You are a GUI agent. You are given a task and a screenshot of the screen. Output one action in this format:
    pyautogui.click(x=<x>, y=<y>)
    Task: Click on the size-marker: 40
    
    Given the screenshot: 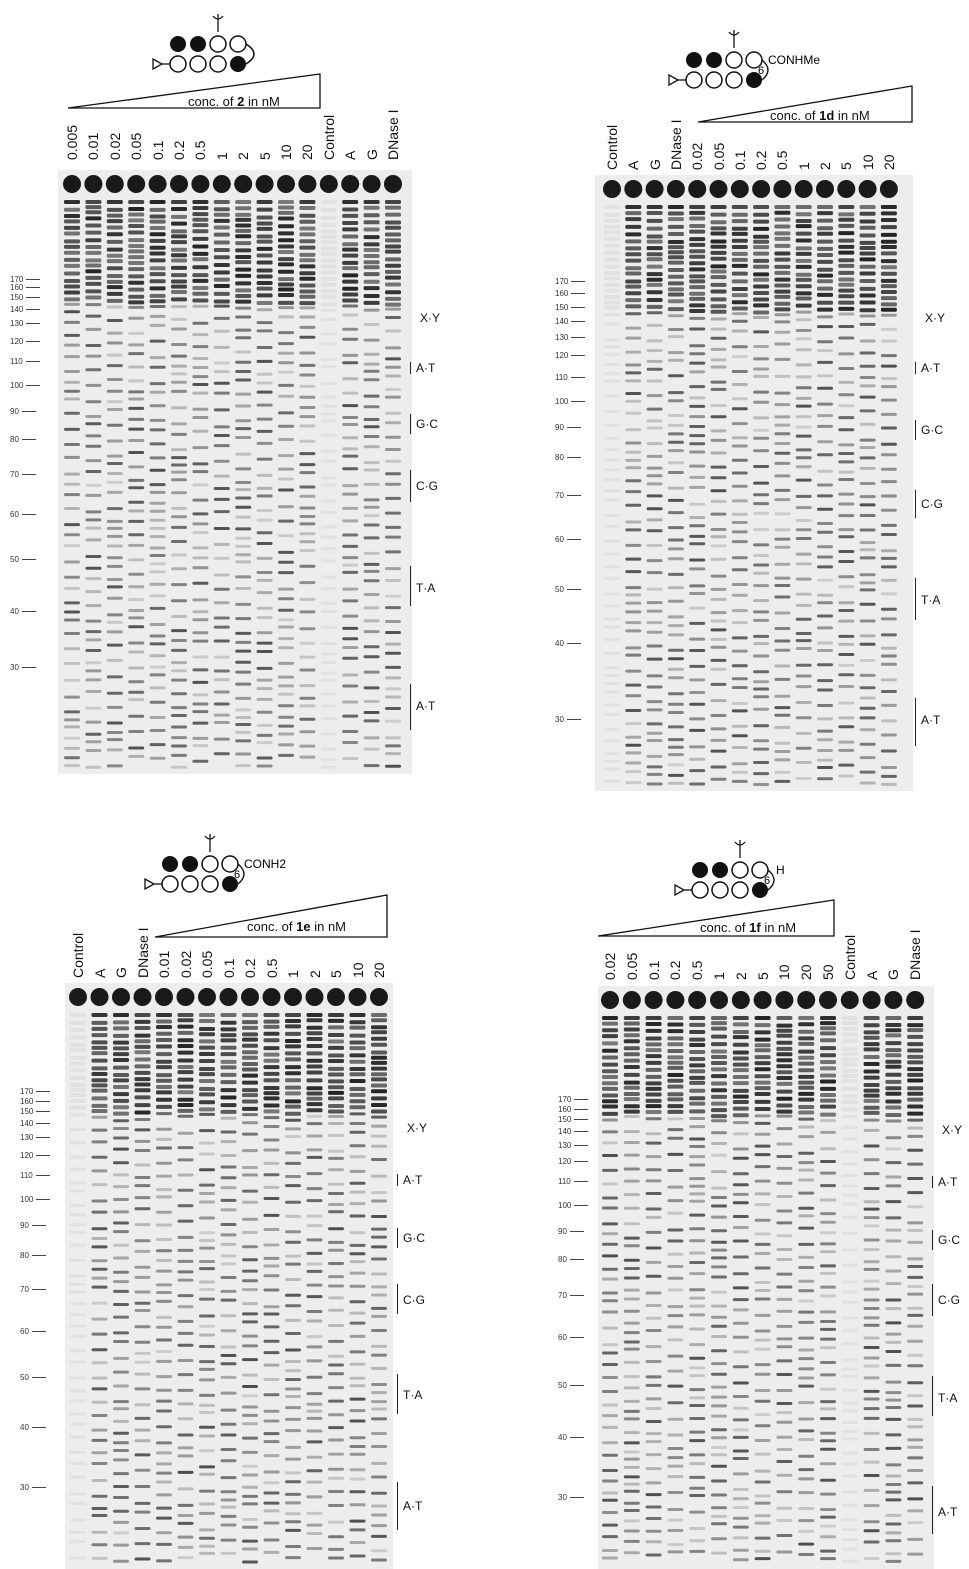 What is the action you would take?
    pyautogui.click(x=23, y=611)
    